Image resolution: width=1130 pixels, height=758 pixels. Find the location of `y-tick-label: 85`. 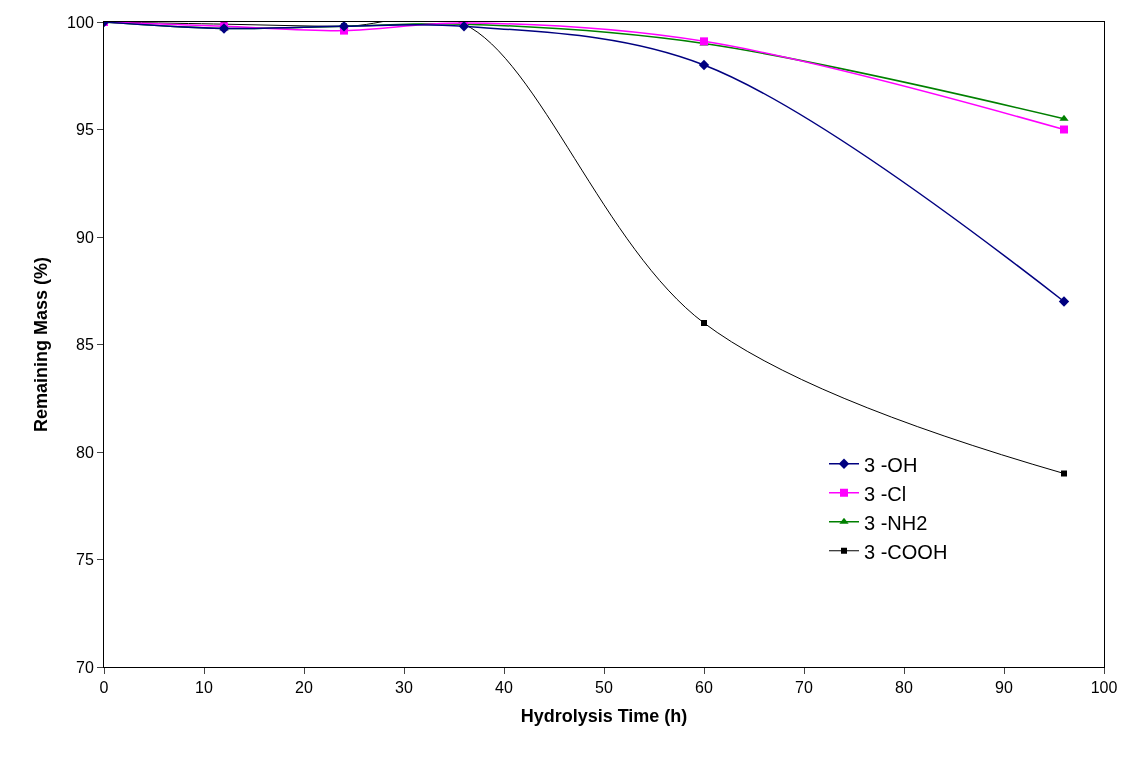

y-tick-label: 85 is located at coordinates (85, 345).